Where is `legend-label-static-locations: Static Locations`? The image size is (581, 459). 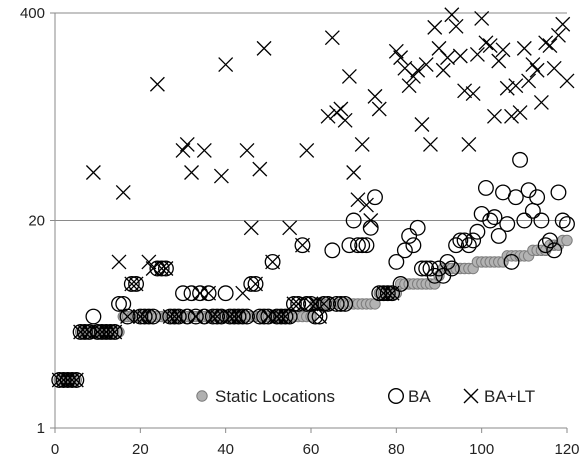 legend-label-static-locations: Static Locations is located at coordinates (275, 396).